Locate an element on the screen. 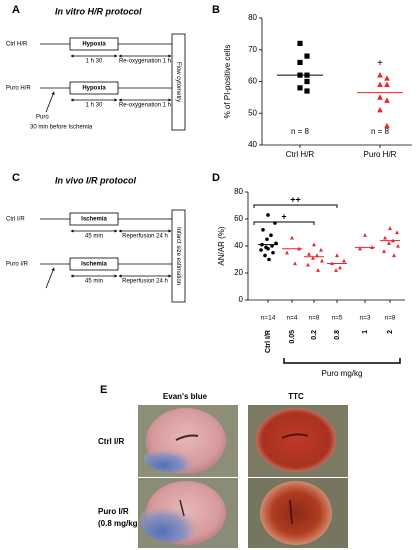 The image size is (419, 550). n-label: n = 8 is located at coordinates (380, 131).